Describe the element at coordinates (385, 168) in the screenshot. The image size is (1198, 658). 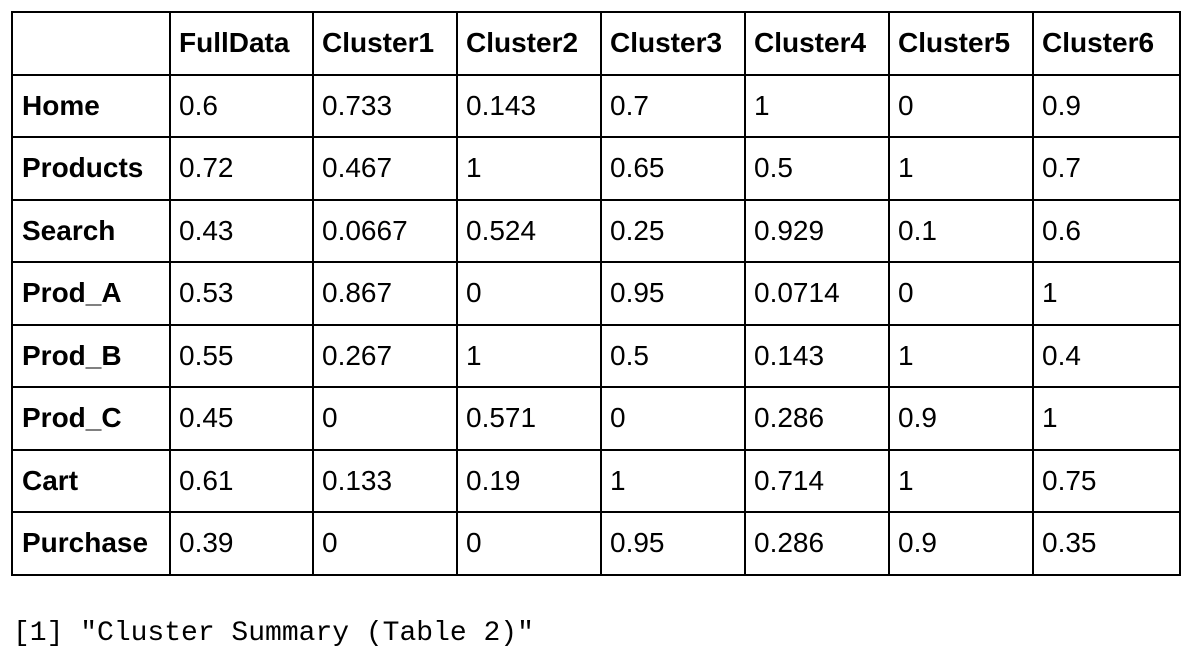
I see `table-cell: 0.467` at that location.